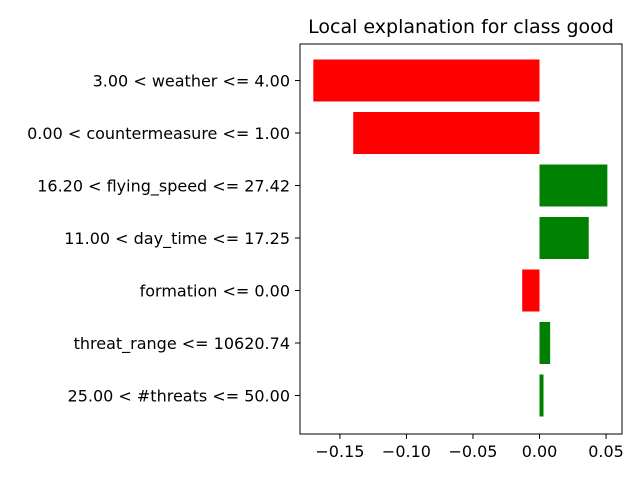 The image size is (640, 480). What do you see at coordinates (177, 239) in the screenshot?
I see `y-tick-label: 11.00 < day_time <= 17.25` at bounding box center [177, 239].